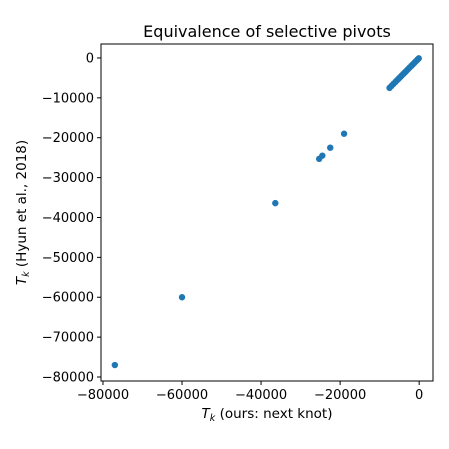  What do you see at coordinates (68, 218) in the screenshot?
I see `y-tick-label-4: −40000` at bounding box center [68, 218].